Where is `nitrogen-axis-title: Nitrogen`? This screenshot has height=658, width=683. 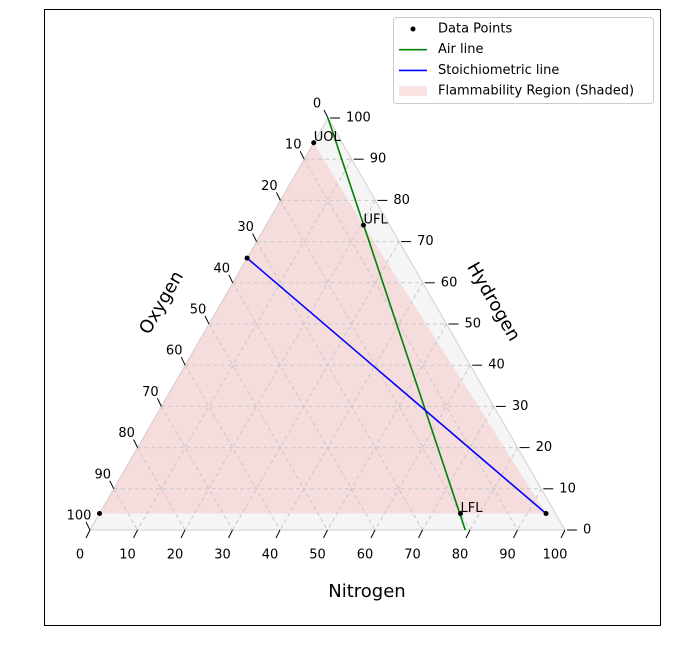
nitrogen-axis-title: Nitrogen is located at coordinates (366, 591).